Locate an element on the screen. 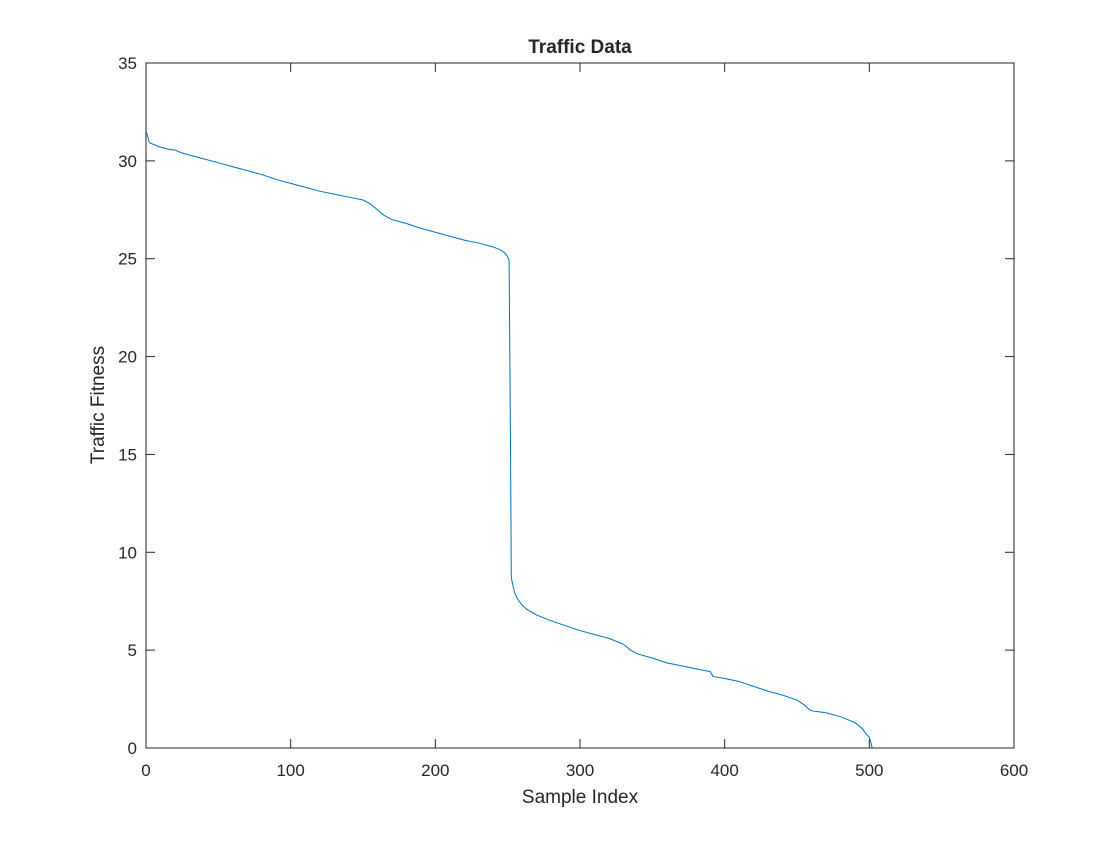  x-axis-label: Sample Index is located at coordinates (580, 797).